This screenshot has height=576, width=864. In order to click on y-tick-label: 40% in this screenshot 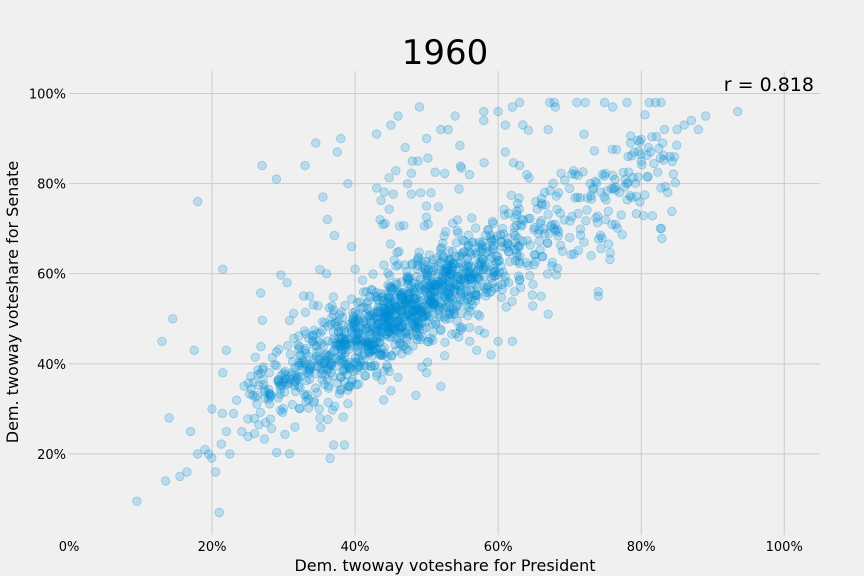, I will do `click(51, 365)`.